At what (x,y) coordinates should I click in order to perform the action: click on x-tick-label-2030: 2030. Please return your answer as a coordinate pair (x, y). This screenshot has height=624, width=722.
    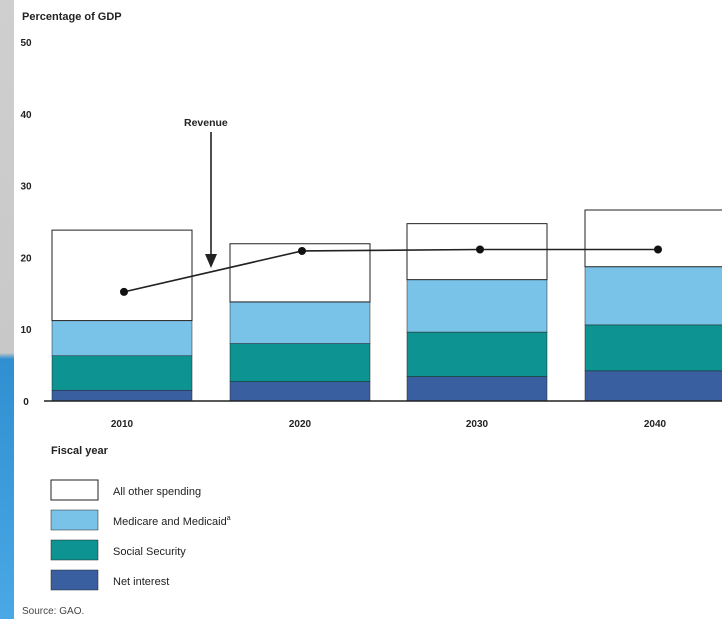
    Looking at the image, I should click on (477, 424).